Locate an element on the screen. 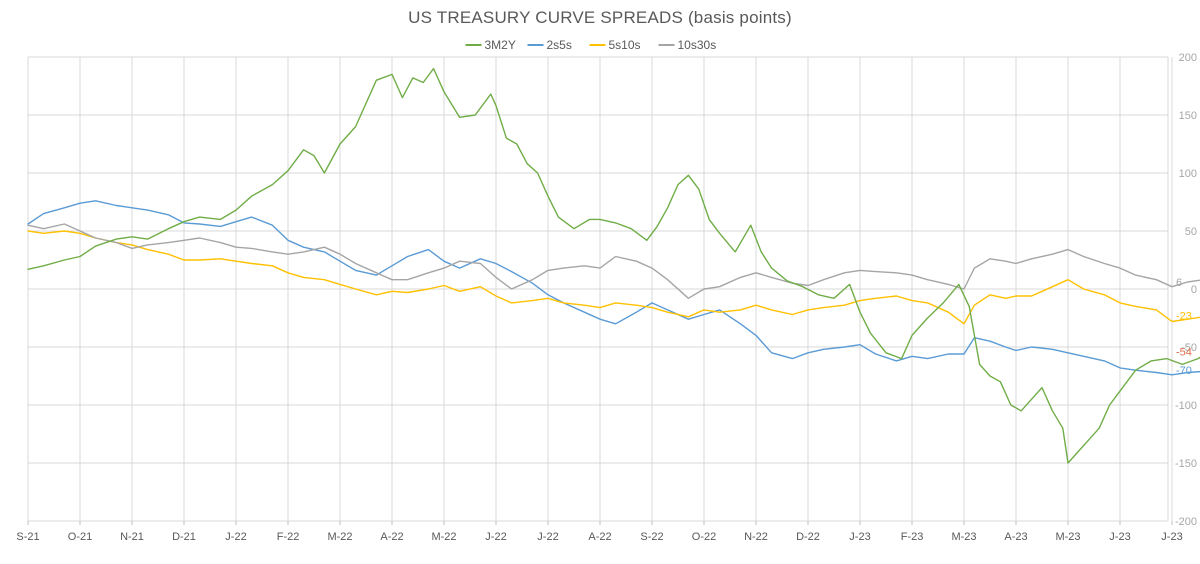 Image resolution: width=1200 pixels, height=564 pixels. y-tick-label: 150 is located at coordinates (1188, 116).